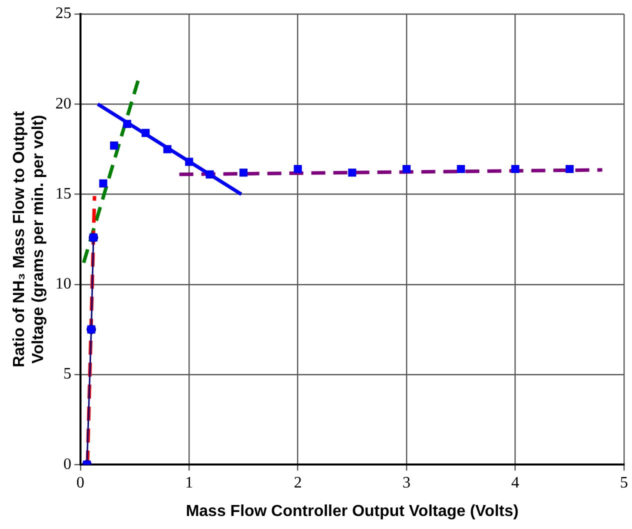 The image size is (632, 529). Describe the element at coordinates (298, 483) in the screenshot. I see `x-tick-label: 2` at that location.